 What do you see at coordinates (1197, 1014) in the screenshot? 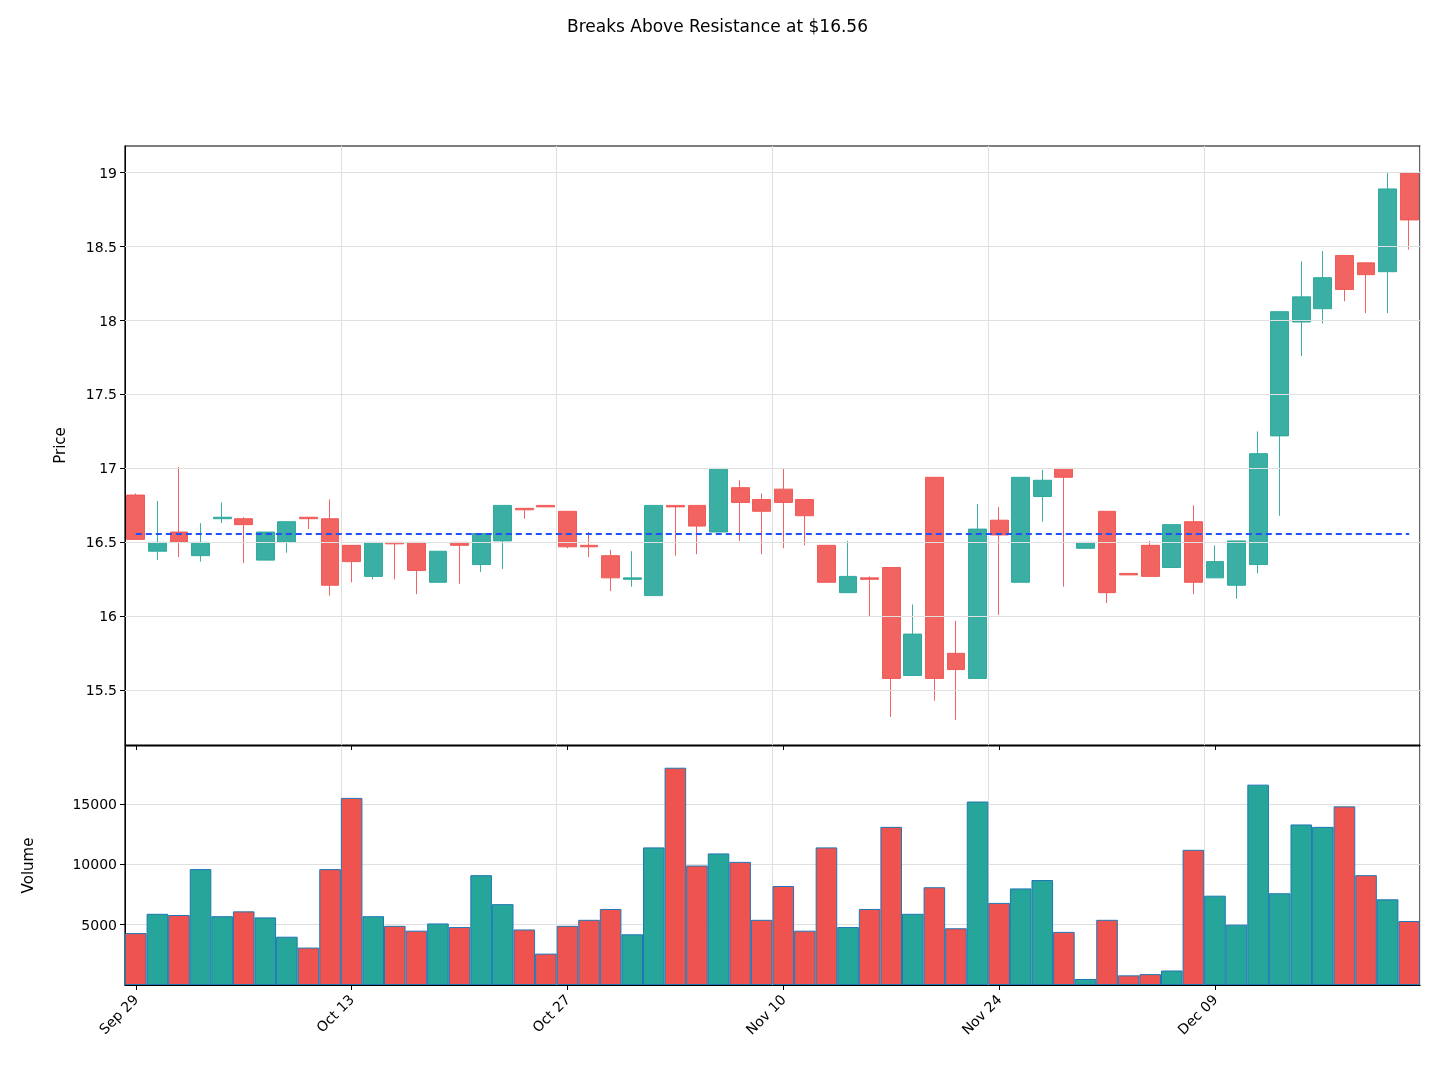
I see `x-tick-label: Dec 09` at bounding box center [1197, 1014].